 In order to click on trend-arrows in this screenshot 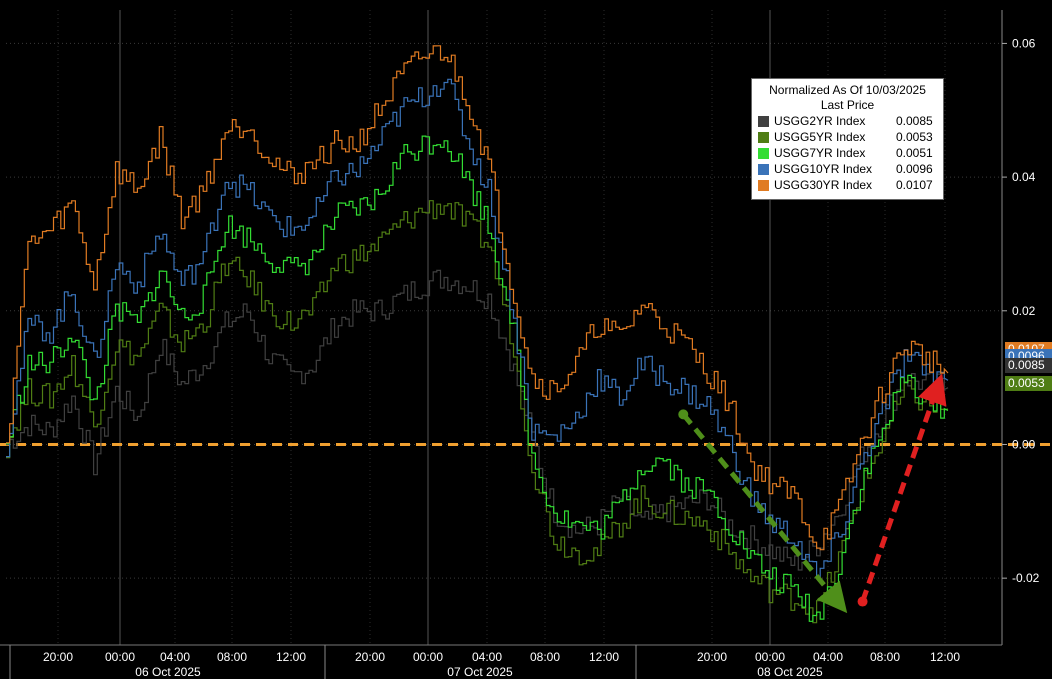, I will do `click(812, 493)`.